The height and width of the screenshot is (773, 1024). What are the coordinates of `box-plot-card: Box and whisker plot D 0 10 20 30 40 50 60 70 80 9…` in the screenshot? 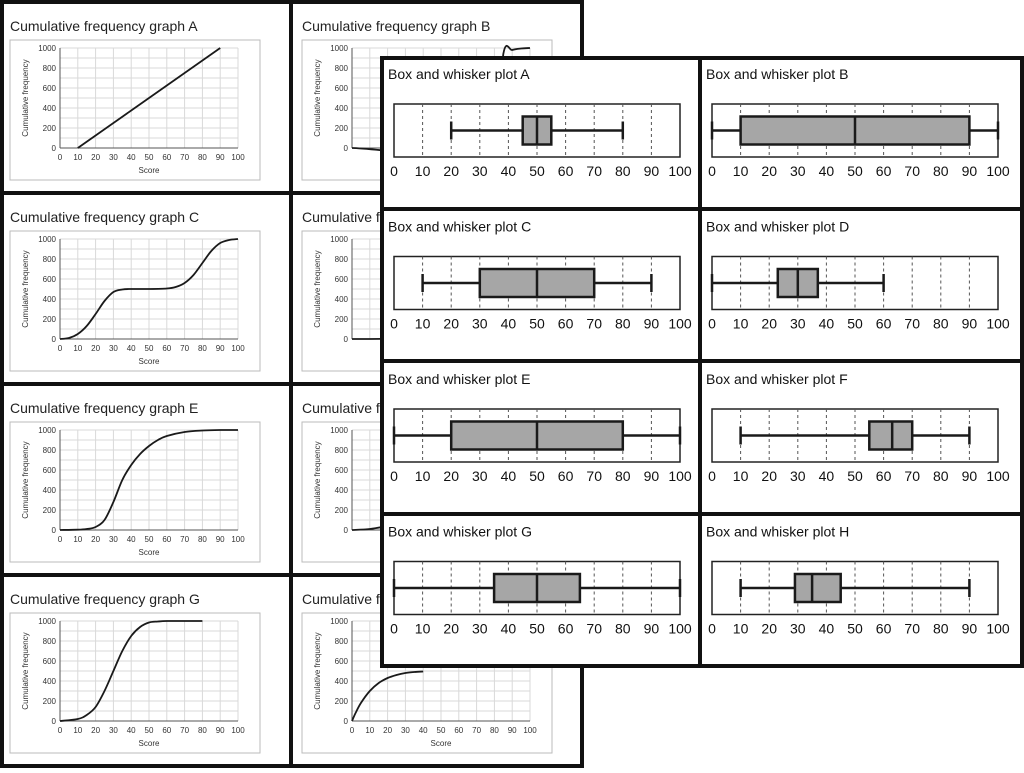 It's located at (858, 275).